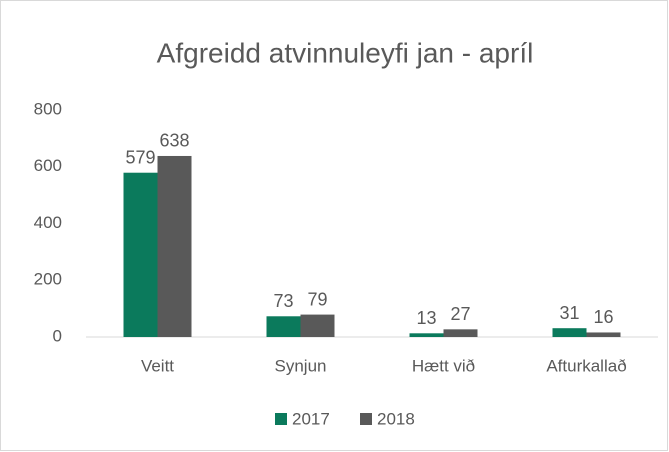 This screenshot has height=452, width=669. Describe the element at coordinates (603, 317) in the screenshot. I see `value-label: 16` at that location.